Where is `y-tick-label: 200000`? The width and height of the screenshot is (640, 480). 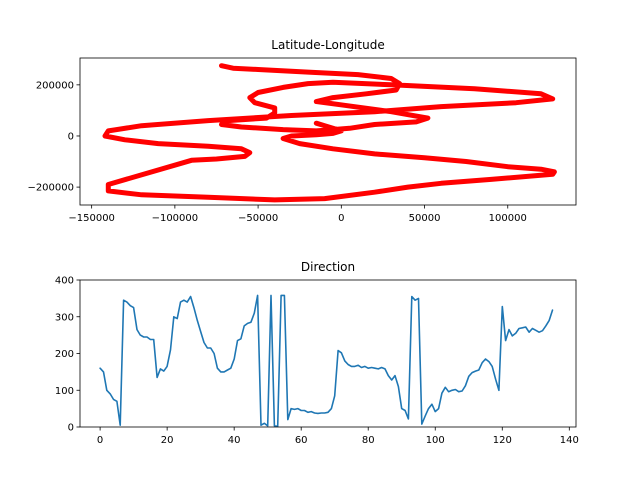 y-tick-label: 200000 is located at coordinates (55, 85).